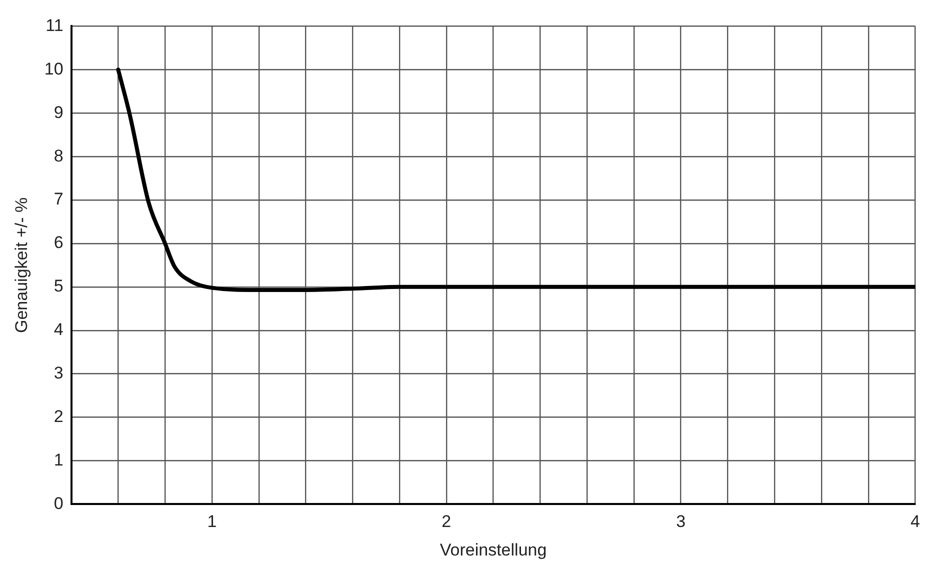 Image resolution: width=936 pixels, height=569 pixels. What do you see at coordinates (55, 25) in the screenshot?
I see `y-tick-label: 11` at bounding box center [55, 25].